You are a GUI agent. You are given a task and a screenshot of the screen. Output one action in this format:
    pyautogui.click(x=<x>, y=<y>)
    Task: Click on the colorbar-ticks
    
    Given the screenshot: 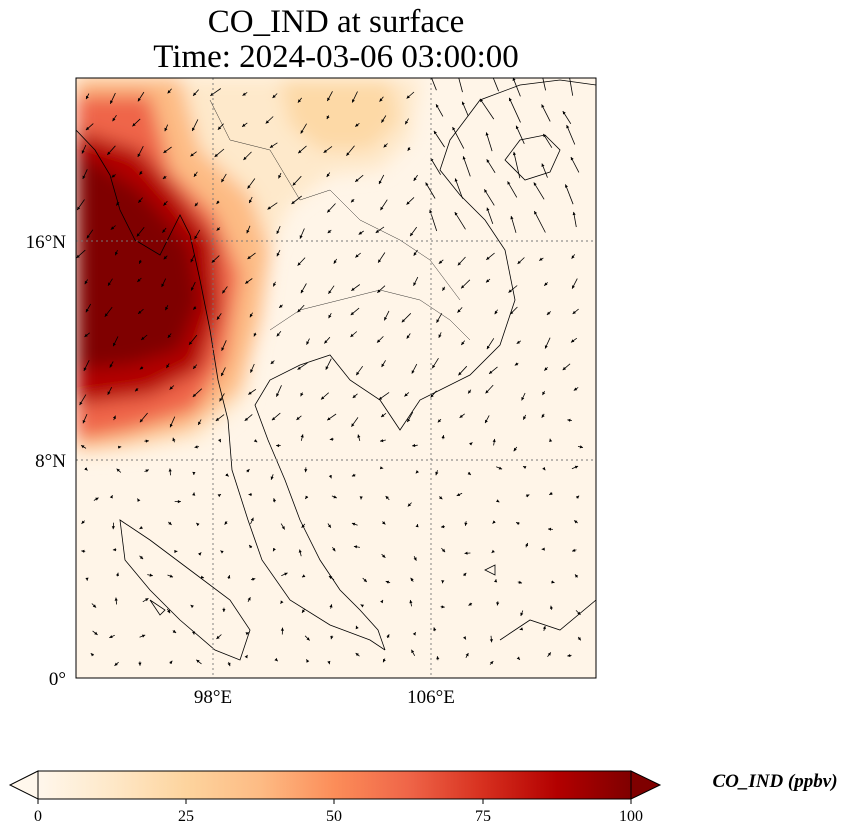 What is the action you would take?
    pyautogui.click(x=334, y=801)
    